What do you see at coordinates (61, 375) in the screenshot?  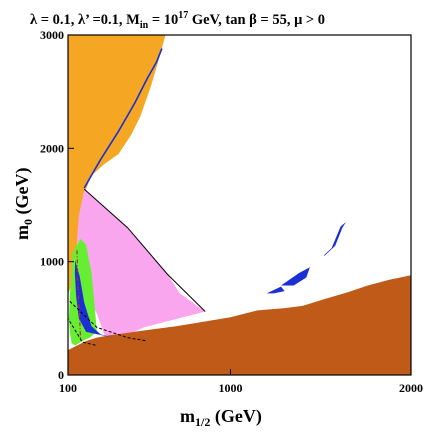 I see `y-tick-label-0: 0` at bounding box center [61, 375].